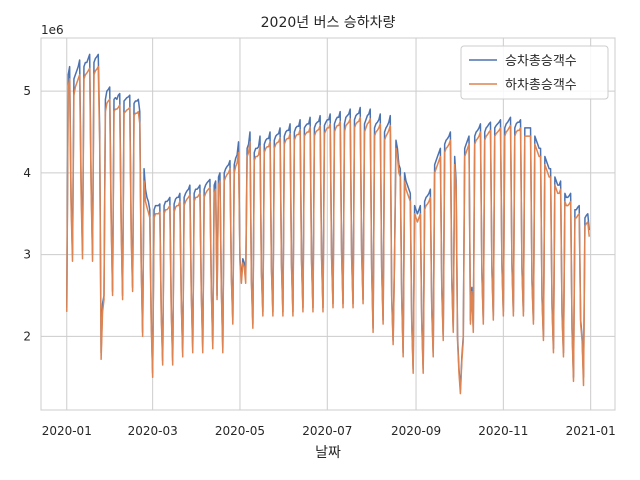 This screenshot has width=640, height=480. What do you see at coordinates (591, 431) in the screenshot?
I see `x-tick-label: 2021-01` at bounding box center [591, 431].